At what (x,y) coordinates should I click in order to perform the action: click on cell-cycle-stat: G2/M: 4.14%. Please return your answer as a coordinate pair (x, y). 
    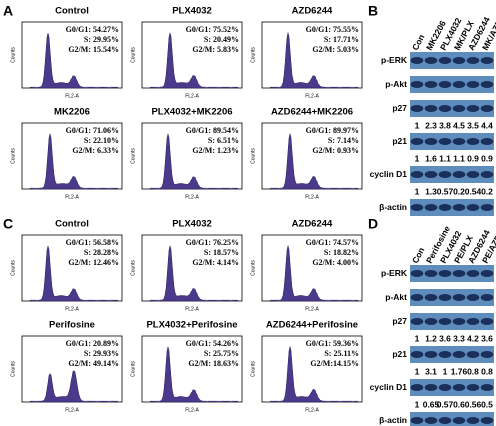
    Looking at the image, I should click on (215, 262).